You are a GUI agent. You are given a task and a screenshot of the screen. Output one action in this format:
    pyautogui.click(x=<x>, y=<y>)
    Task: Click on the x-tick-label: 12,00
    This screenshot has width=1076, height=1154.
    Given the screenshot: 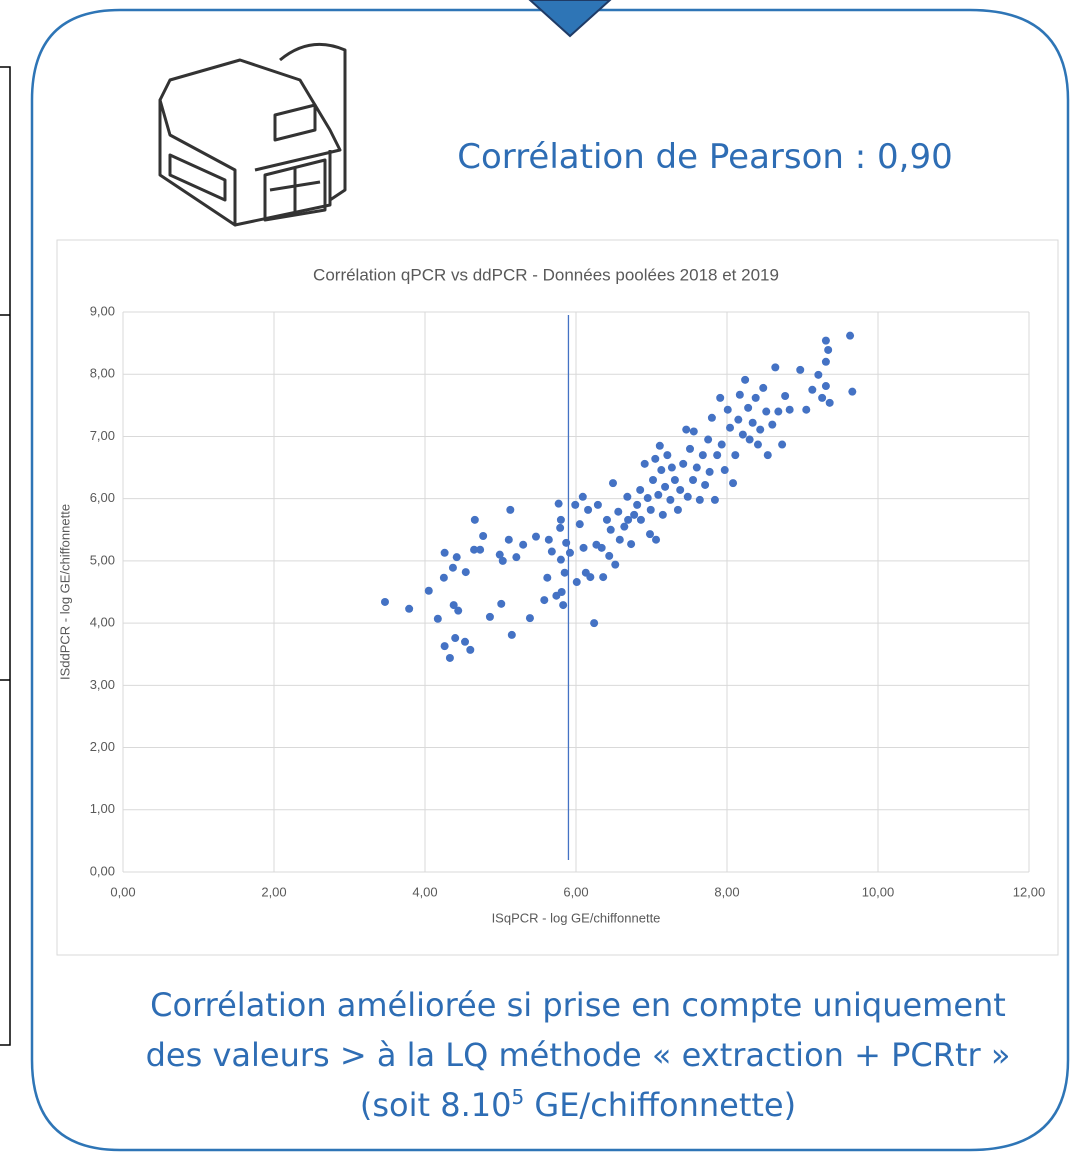 What is the action you would take?
    pyautogui.click(x=1029, y=891)
    